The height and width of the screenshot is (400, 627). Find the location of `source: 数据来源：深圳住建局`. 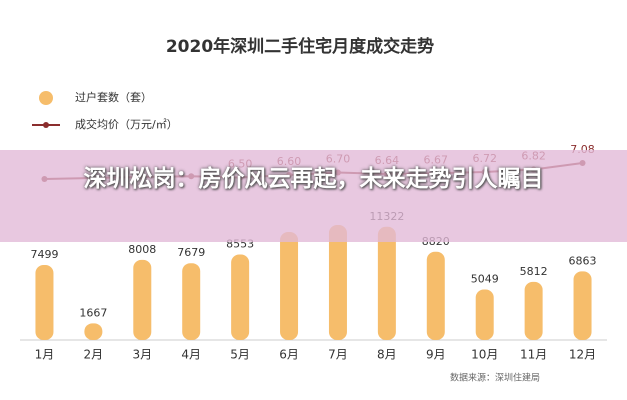

source: 数据来源：深圳住建局 is located at coordinates (495, 378).